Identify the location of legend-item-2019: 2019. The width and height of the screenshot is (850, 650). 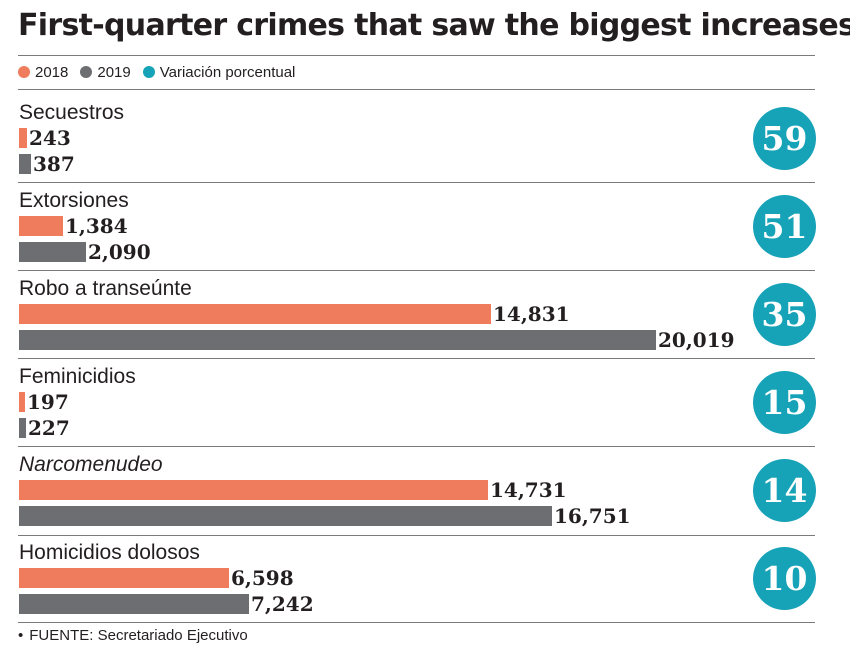
(105, 72).